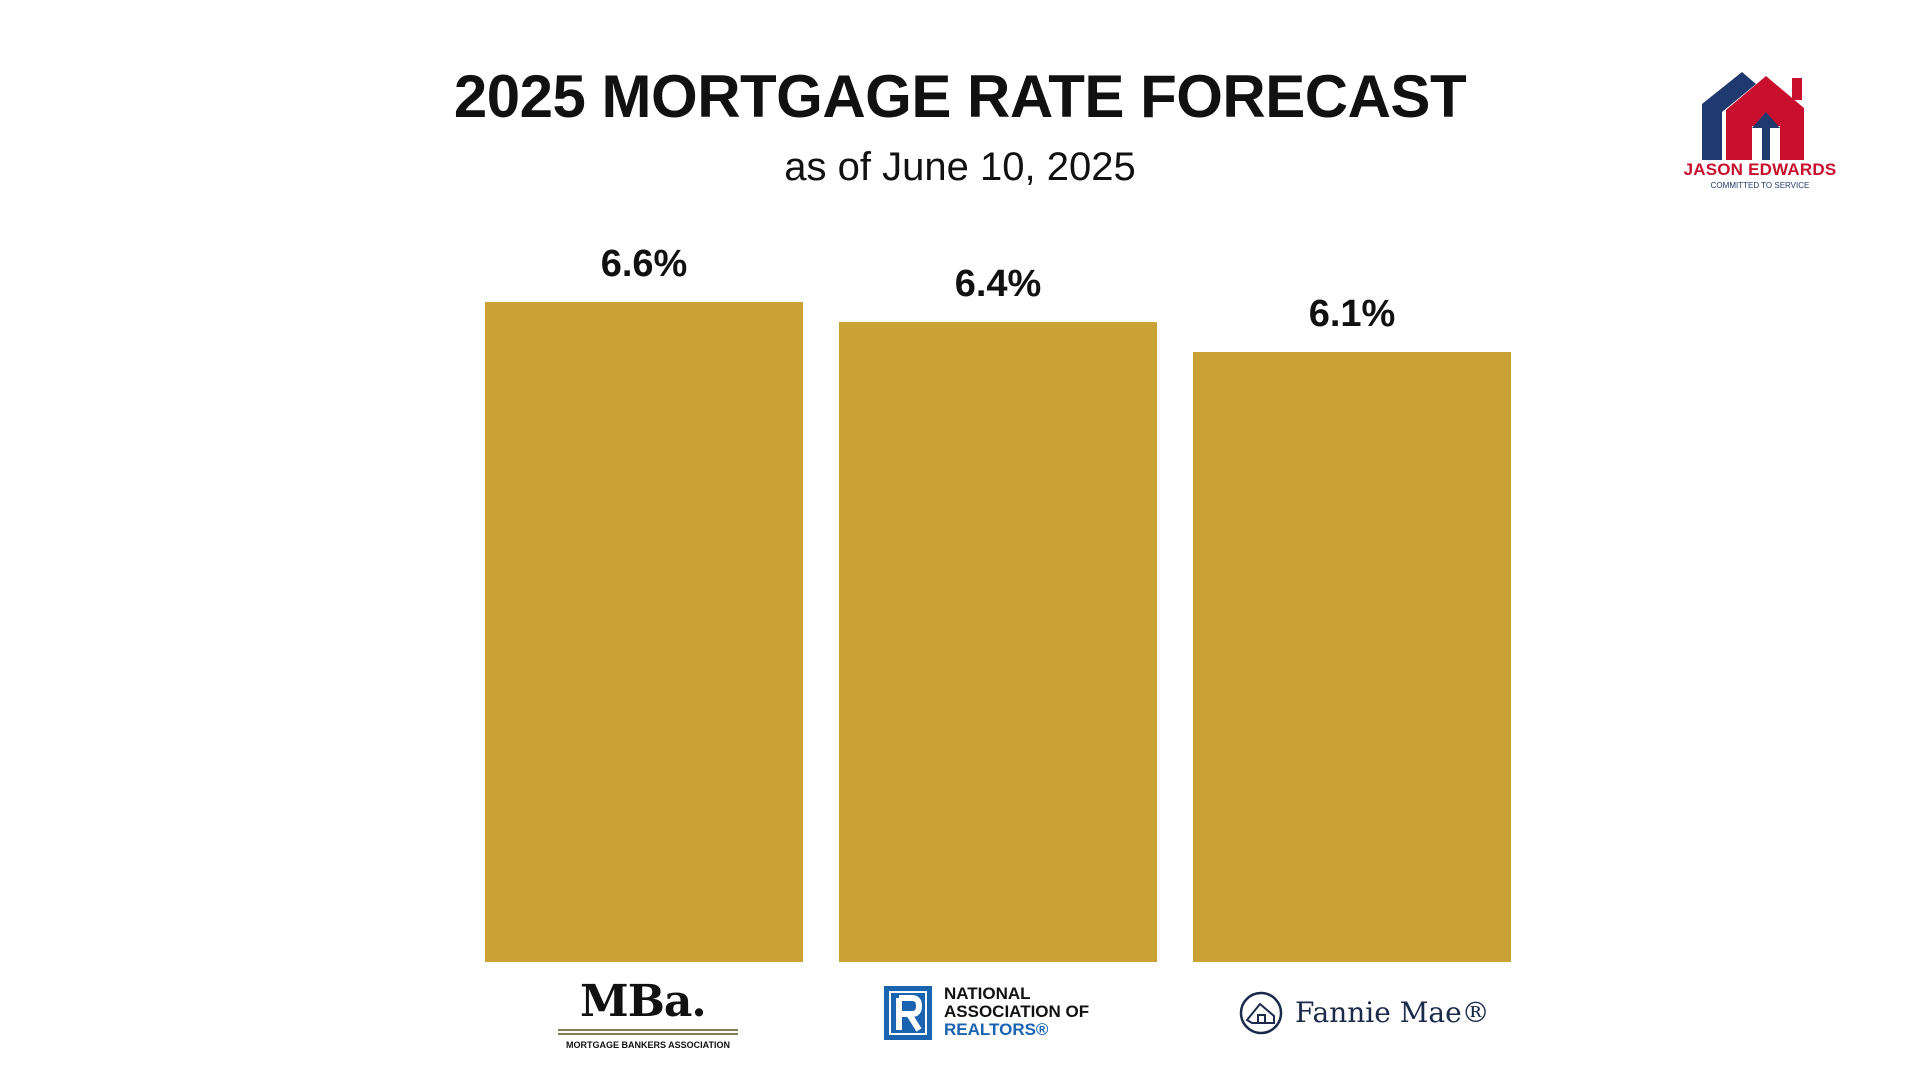 Image resolution: width=1920 pixels, height=1080 pixels. What do you see at coordinates (960, 167) in the screenshot?
I see `chart-subtitle: as of June 10, 2025` at bounding box center [960, 167].